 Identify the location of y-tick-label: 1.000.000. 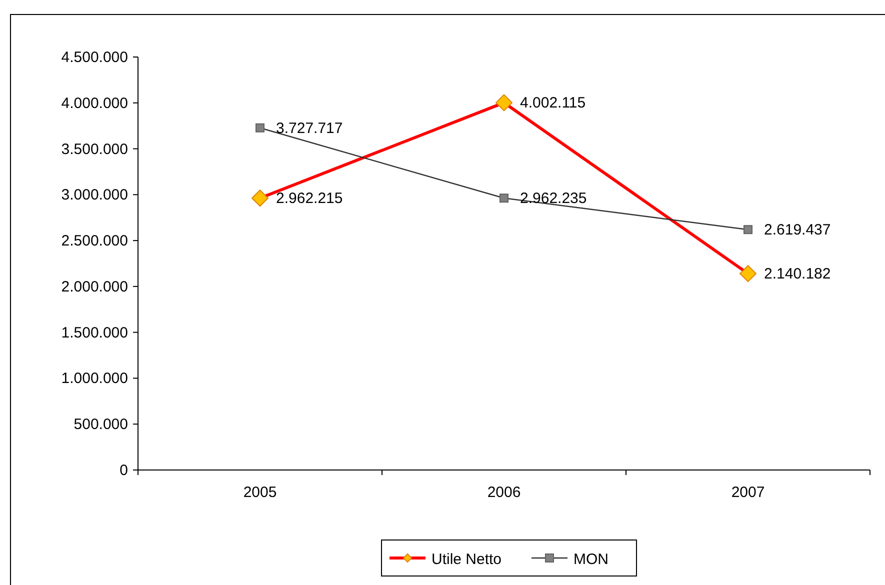
(94, 379).